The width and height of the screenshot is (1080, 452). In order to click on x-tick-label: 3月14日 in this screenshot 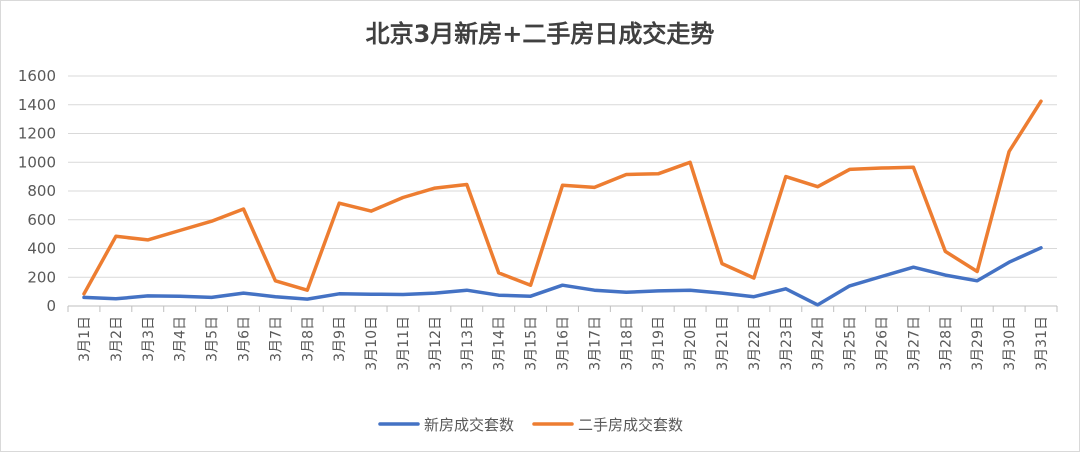, I will do `click(500, 343)`.